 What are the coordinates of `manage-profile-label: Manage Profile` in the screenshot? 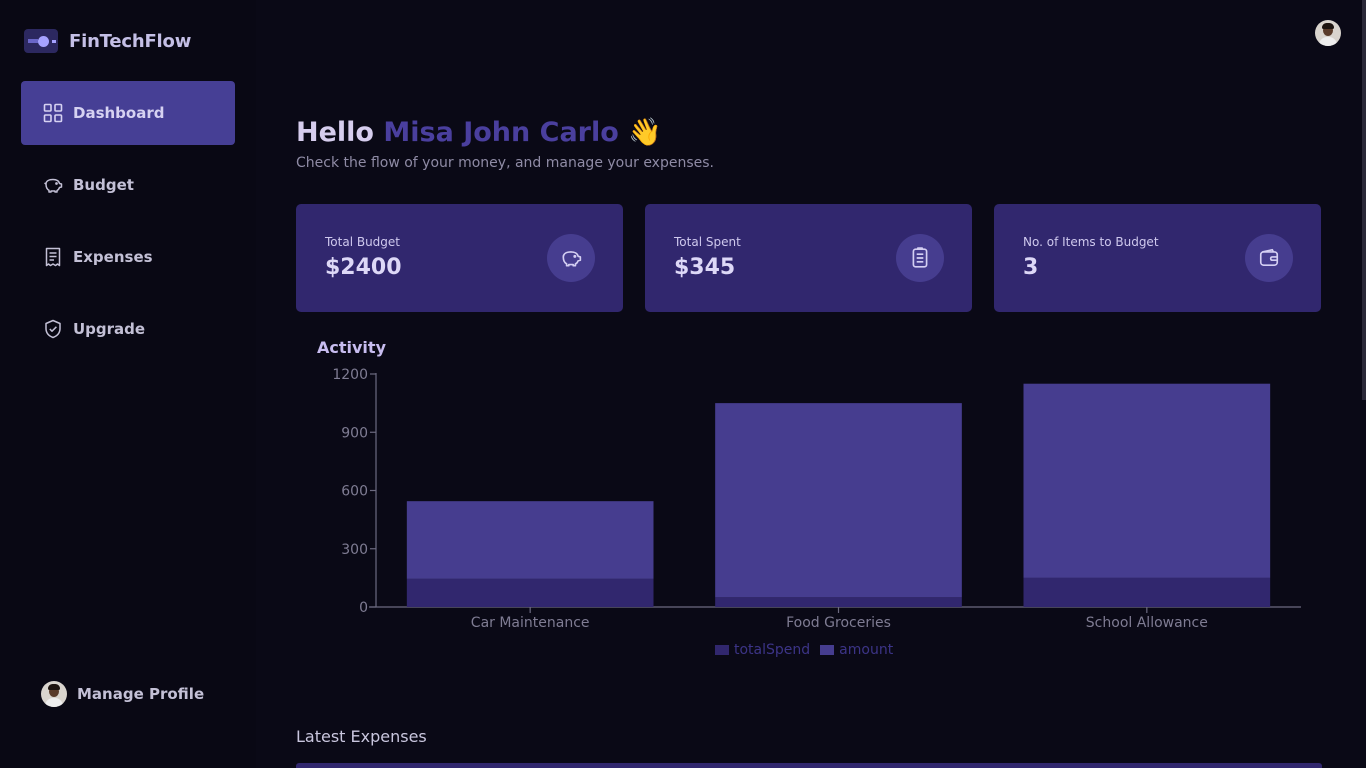 It's located at (141, 694).